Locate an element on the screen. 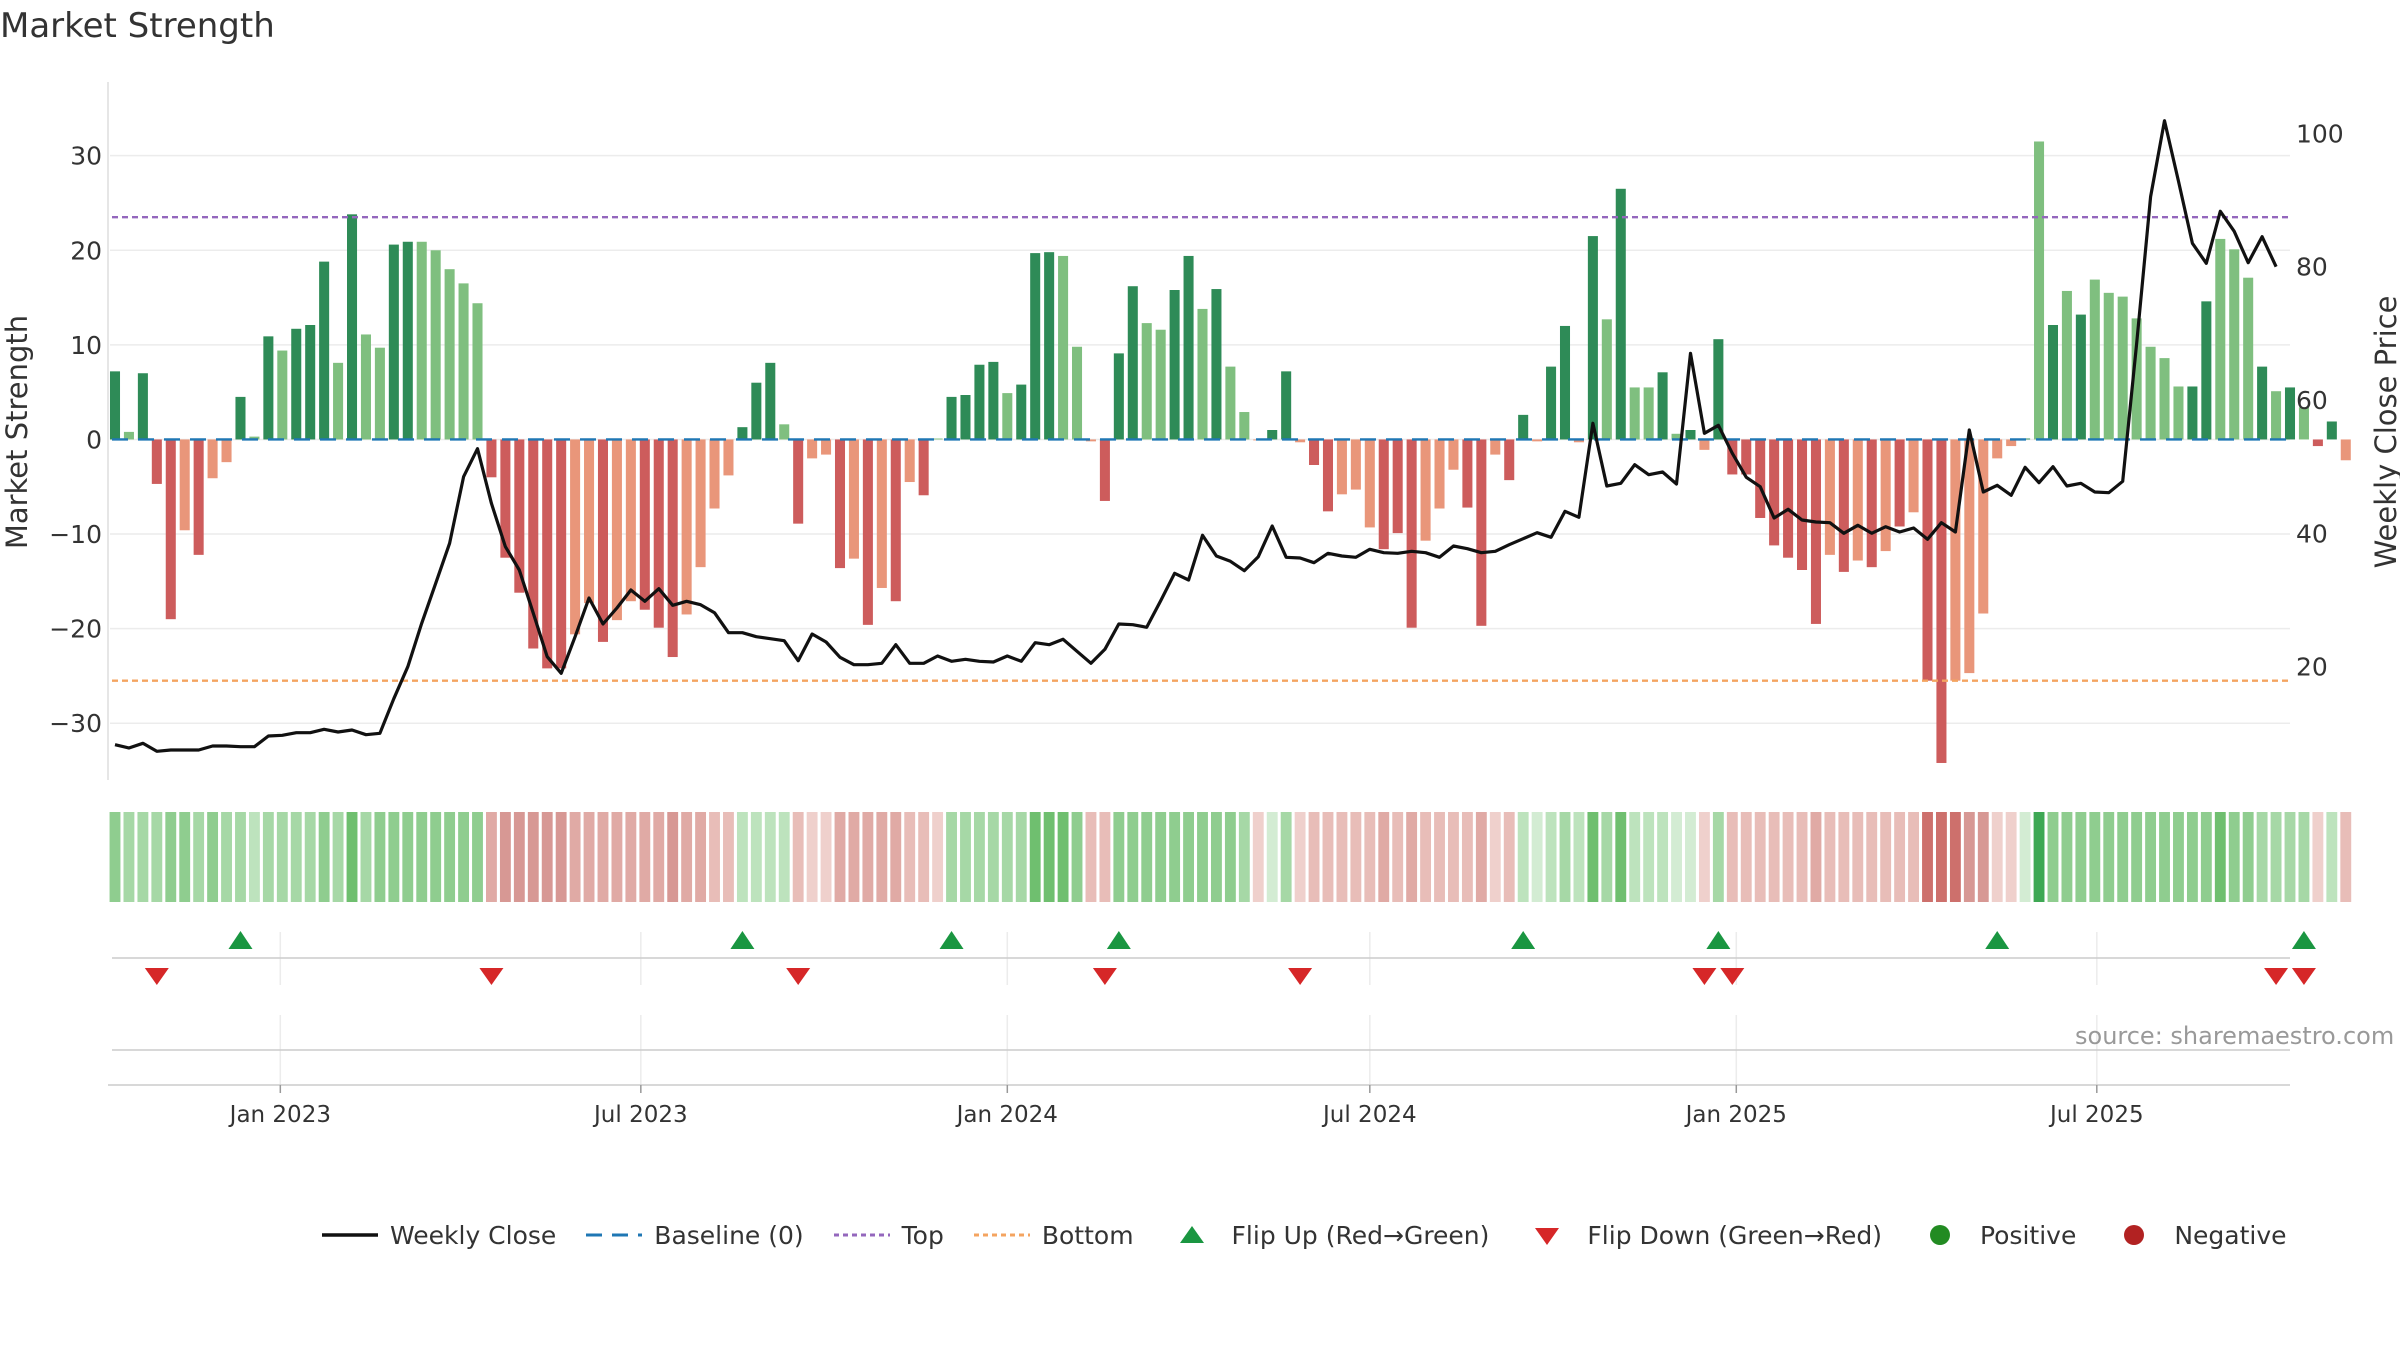  y-left-tick-label: −30 is located at coordinates (75, 723).